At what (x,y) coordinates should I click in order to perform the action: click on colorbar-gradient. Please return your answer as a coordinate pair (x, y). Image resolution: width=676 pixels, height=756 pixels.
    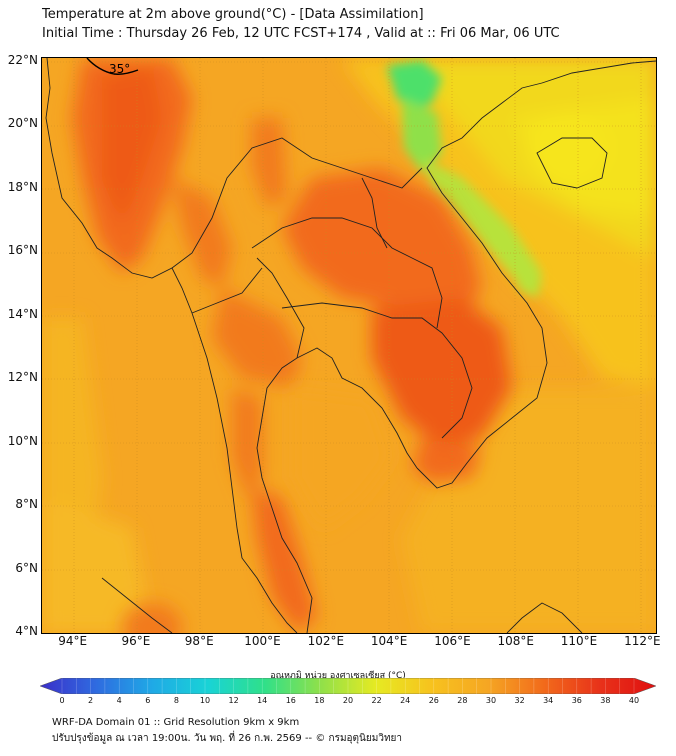
    Looking at the image, I should click on (348, 686).